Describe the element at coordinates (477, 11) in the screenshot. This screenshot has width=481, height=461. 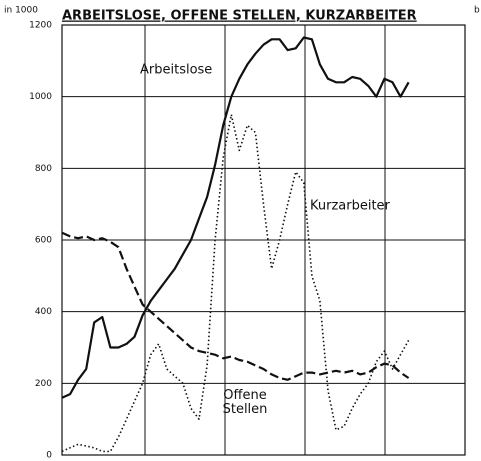
I see `title-note: b` at that location.